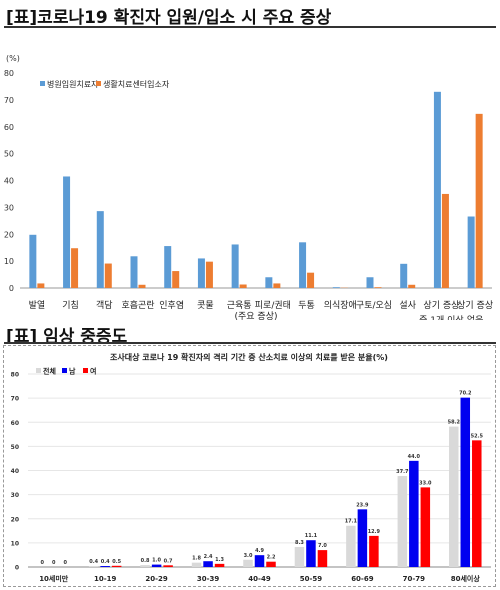 The height and width of the screenshot is (590, 500). I want to click on y-tick-label: 30, so click(9, 207).